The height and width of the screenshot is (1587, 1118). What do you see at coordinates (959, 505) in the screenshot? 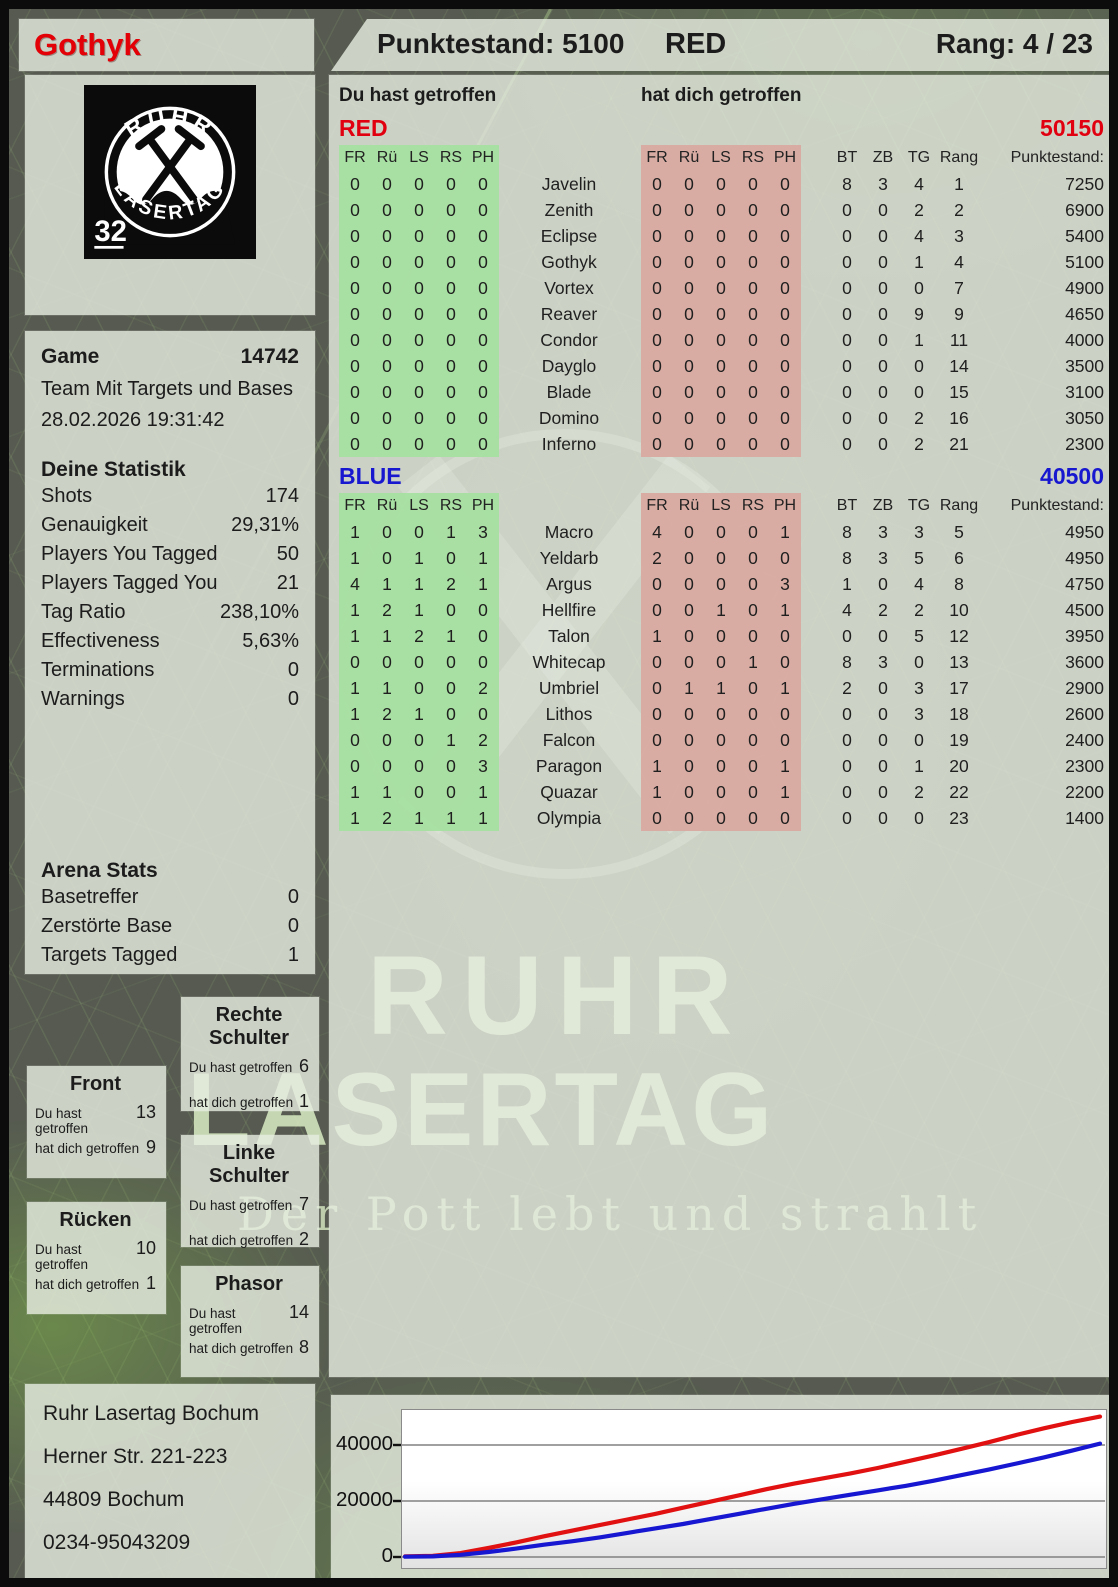
I see `col-header-extra: Rang` at bounding box center [959, 505].